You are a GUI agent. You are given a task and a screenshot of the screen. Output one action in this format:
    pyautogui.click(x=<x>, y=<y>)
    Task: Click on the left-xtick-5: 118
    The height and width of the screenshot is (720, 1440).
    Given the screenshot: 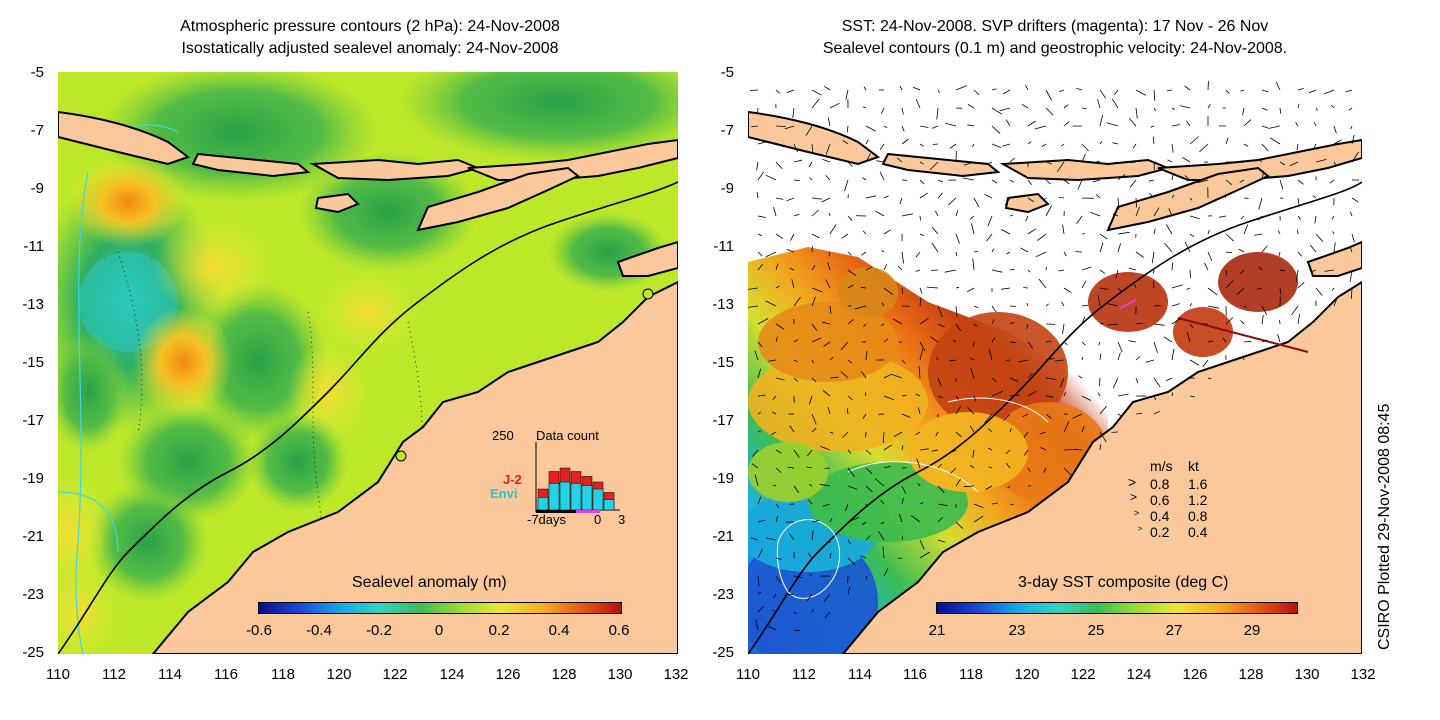 What is the action you would take?
    pyautogui.click(x=283, y=674)
    